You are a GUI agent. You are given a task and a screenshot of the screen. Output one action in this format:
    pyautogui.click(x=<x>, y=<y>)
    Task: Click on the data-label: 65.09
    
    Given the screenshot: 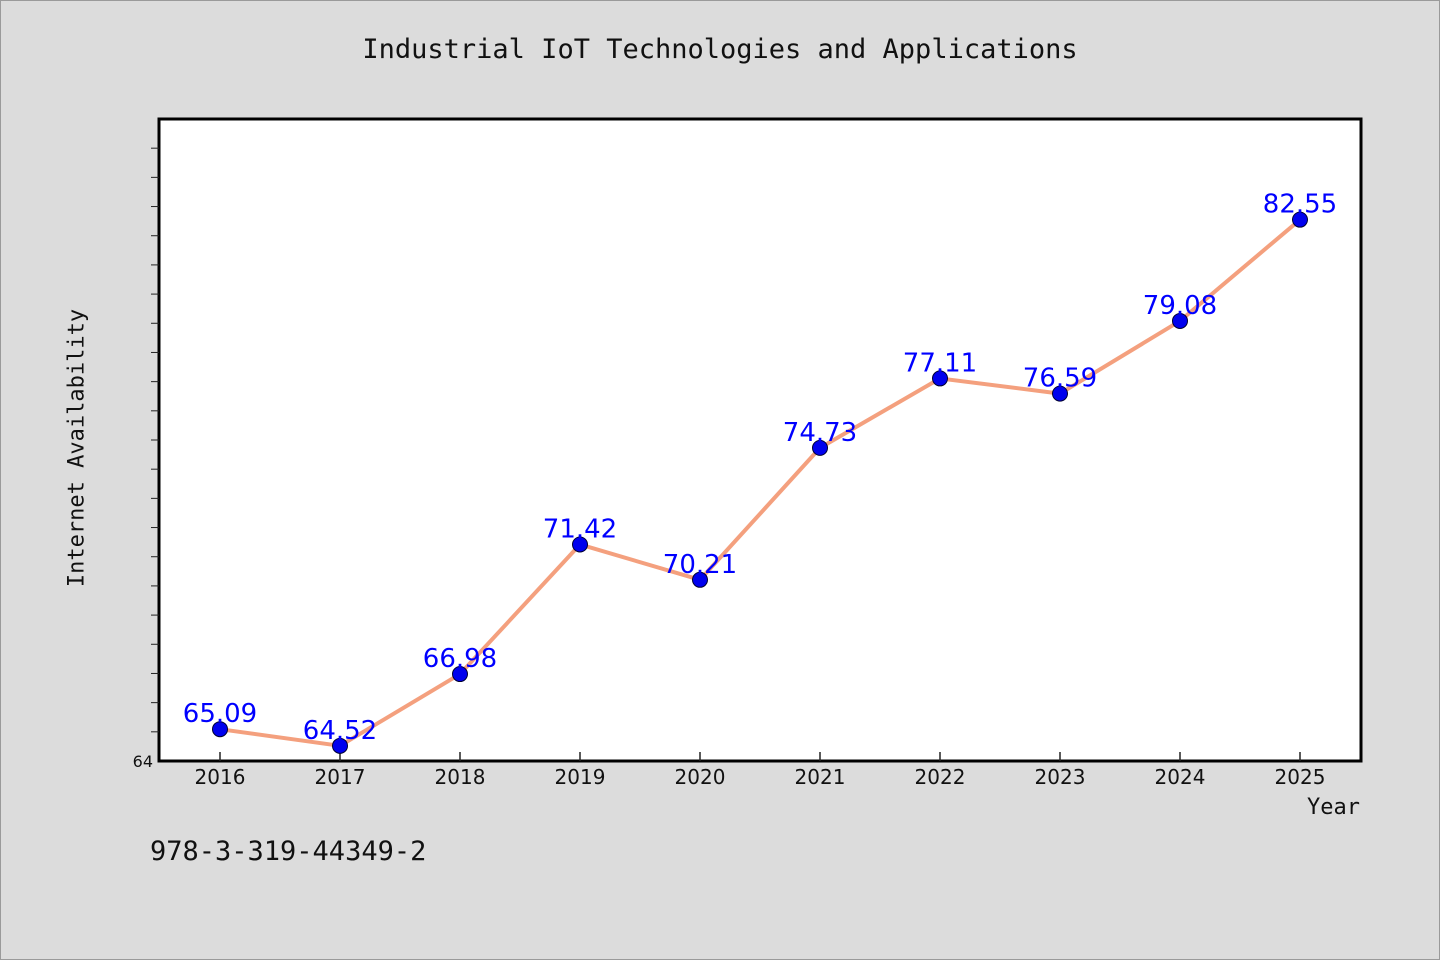 What is the action you would take?
    pyautogui.click(x=220, y=714)
    